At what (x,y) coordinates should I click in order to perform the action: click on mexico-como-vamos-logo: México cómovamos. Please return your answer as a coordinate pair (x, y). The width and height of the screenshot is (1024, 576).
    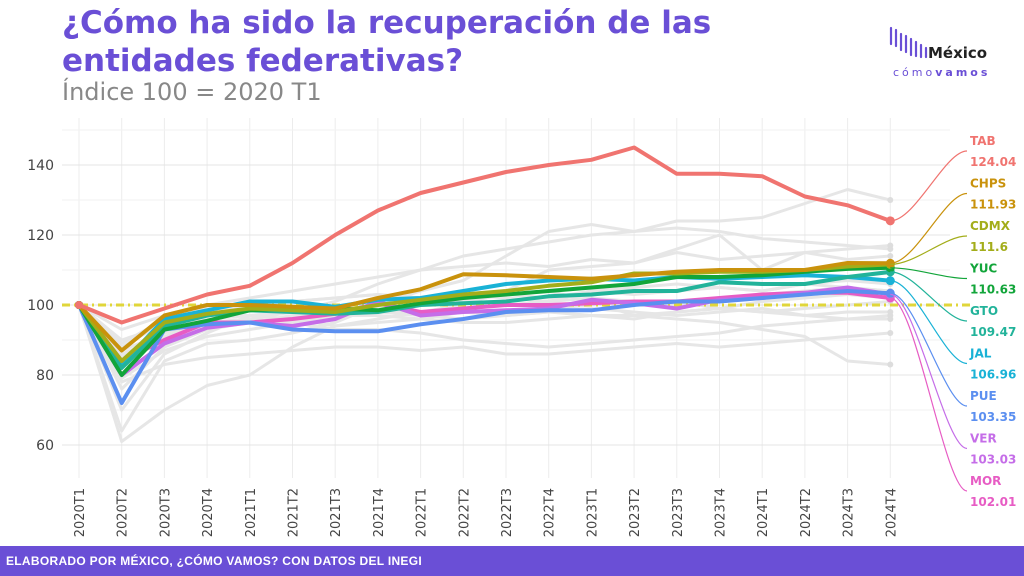
    Looking at the image, I should click on (943, 54).